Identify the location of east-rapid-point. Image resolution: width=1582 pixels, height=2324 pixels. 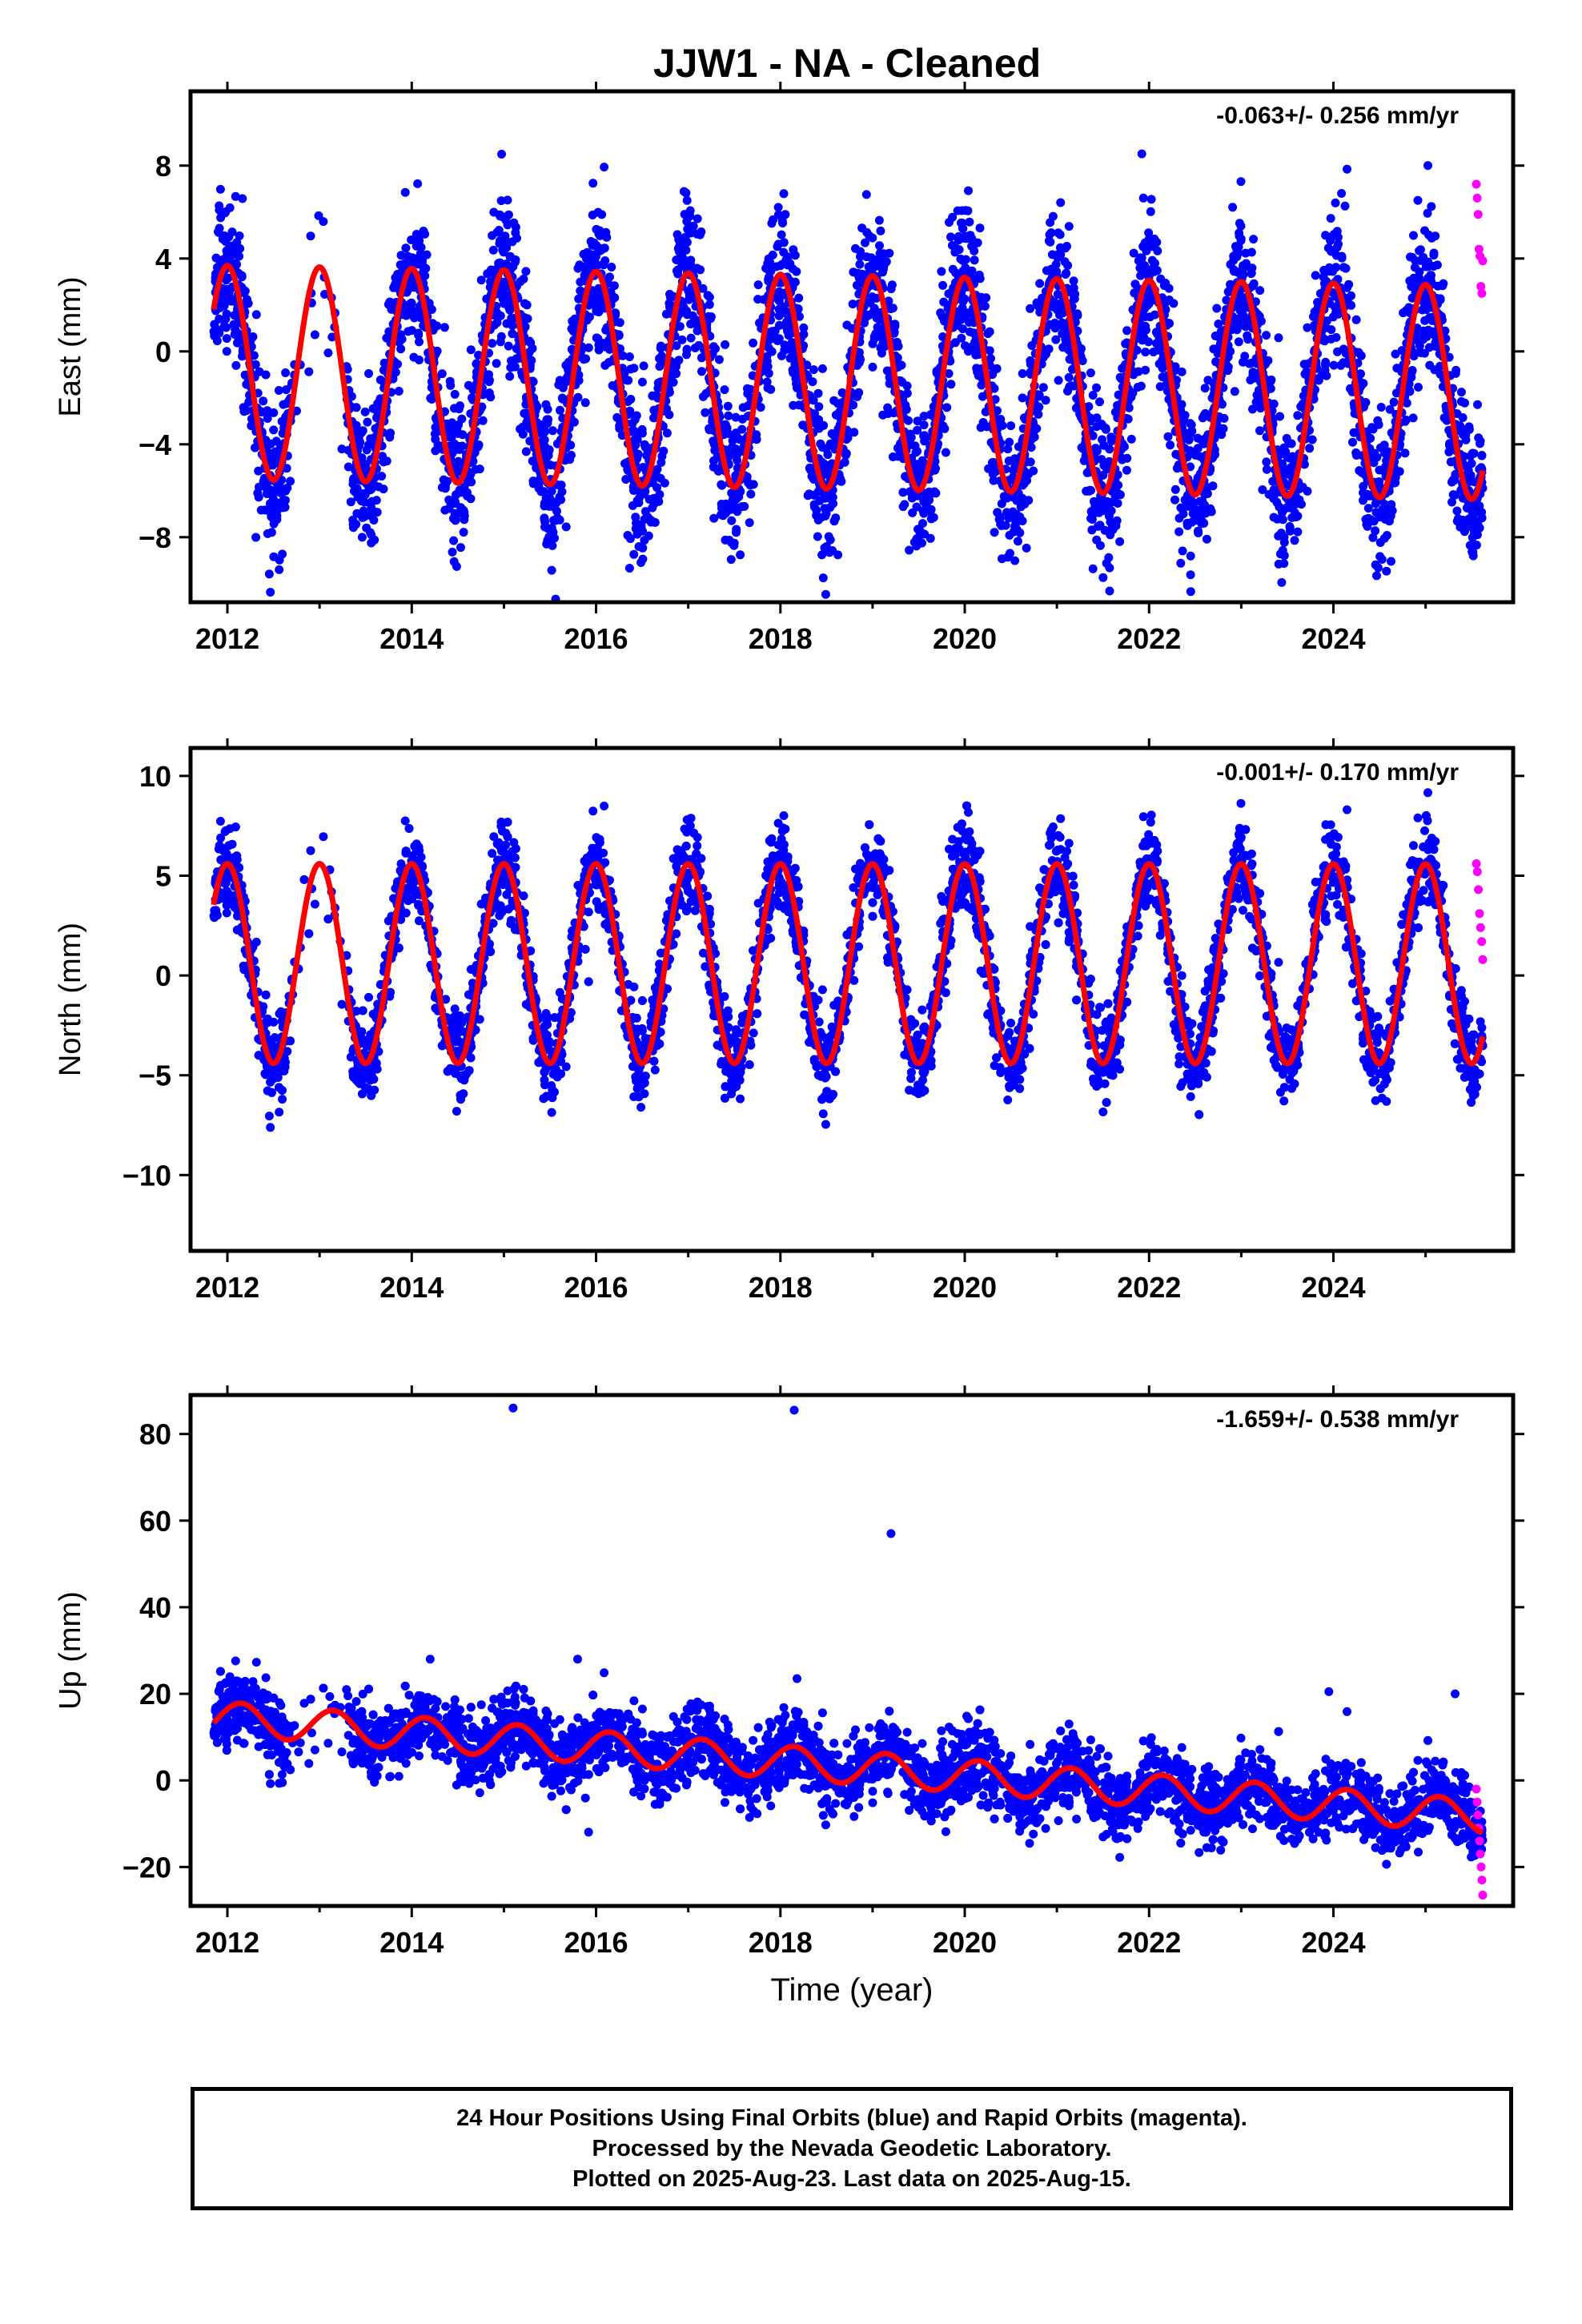
(1482, 293).